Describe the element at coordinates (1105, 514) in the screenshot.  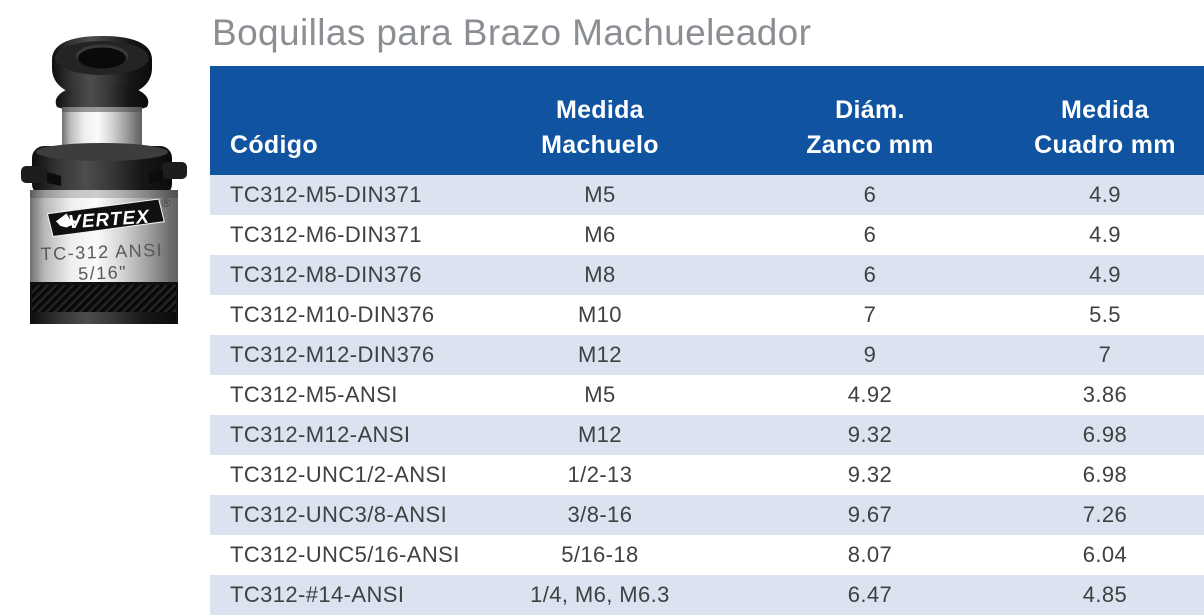
I see `table-cell: 7.26` at that location.